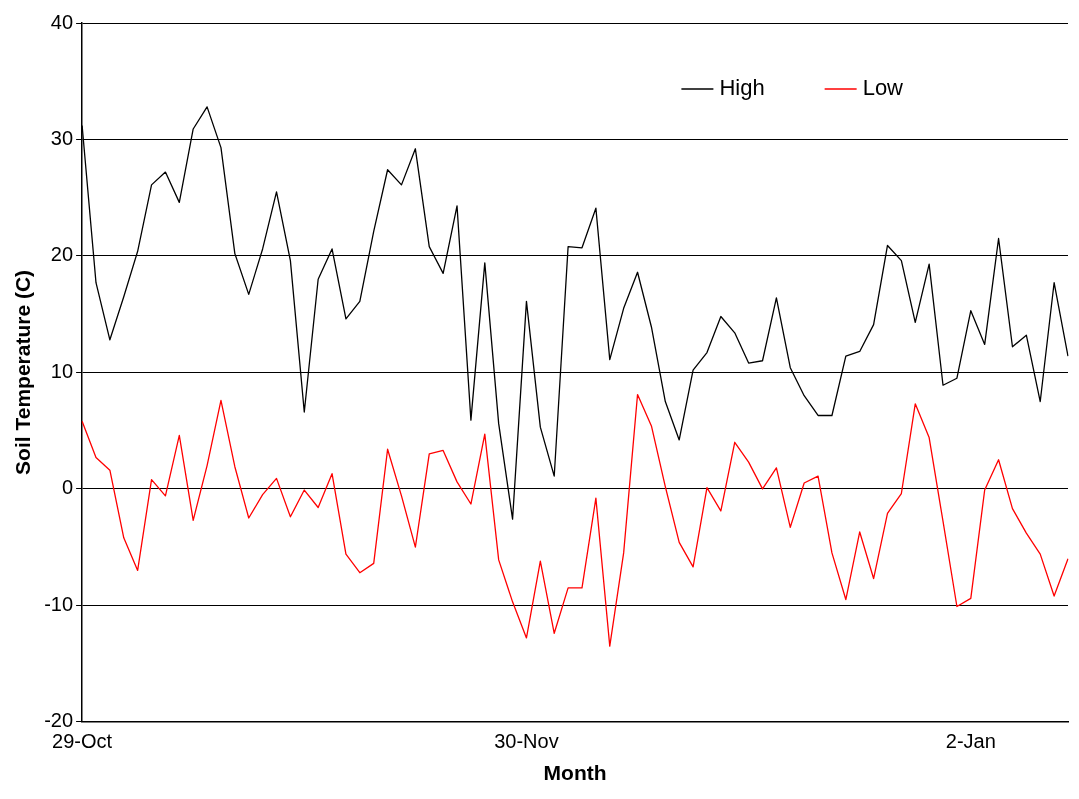  What do you see at coordinates (59, 720) in the screenshot?
I see `y-tick-label: -20` at bounding box center [59, 720].